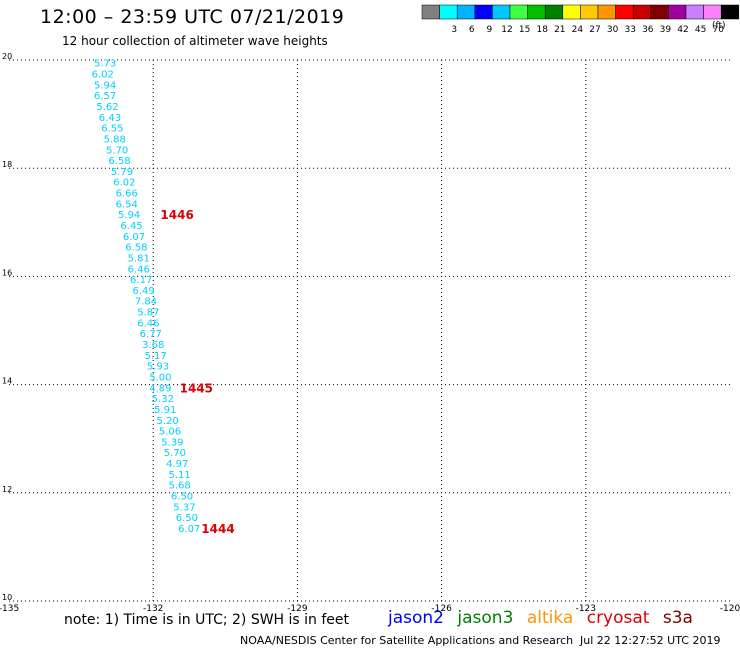 This screenshot has height=650, width=740. I want to click on y-tick-label: 12, so click(7, 489).